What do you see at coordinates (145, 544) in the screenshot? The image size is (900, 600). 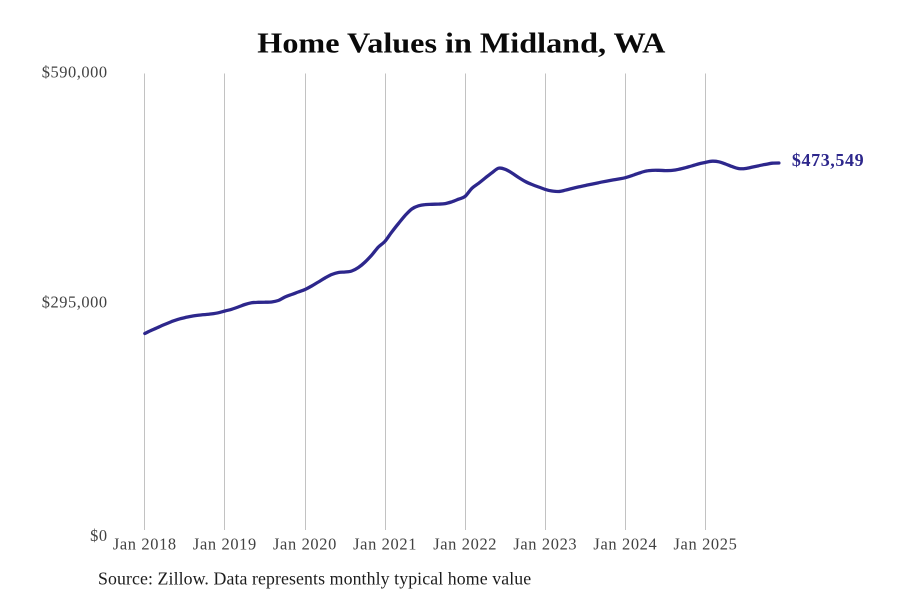 I see `svg-text: Jan 2018` at bounding box center [145, 544].